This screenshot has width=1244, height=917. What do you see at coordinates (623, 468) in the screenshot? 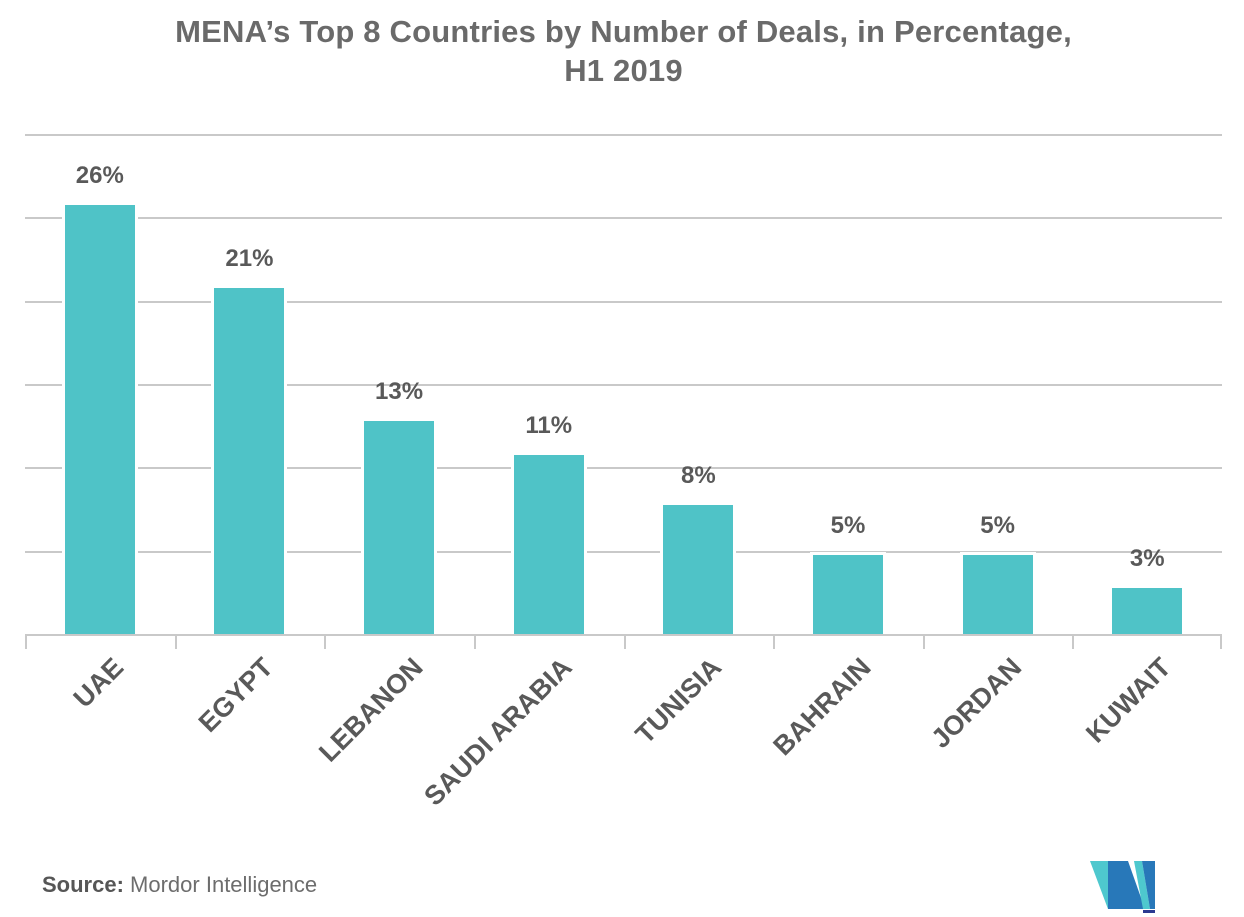
I see `gridline-10pct` at bounding box center [623, 468].